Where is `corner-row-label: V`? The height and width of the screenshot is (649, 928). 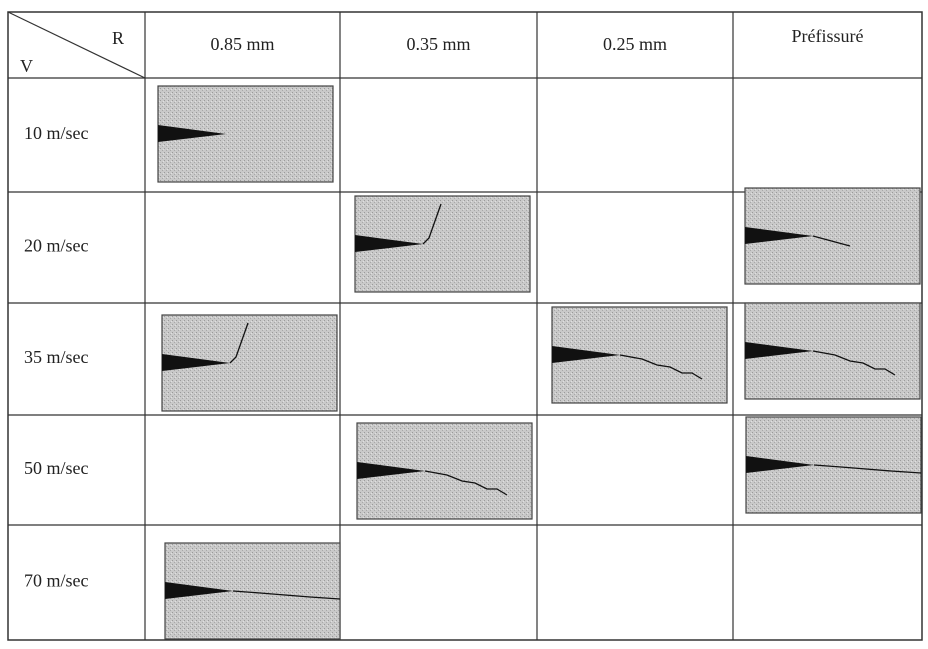
corner-row-label: V is located at coordinates (26, 66).